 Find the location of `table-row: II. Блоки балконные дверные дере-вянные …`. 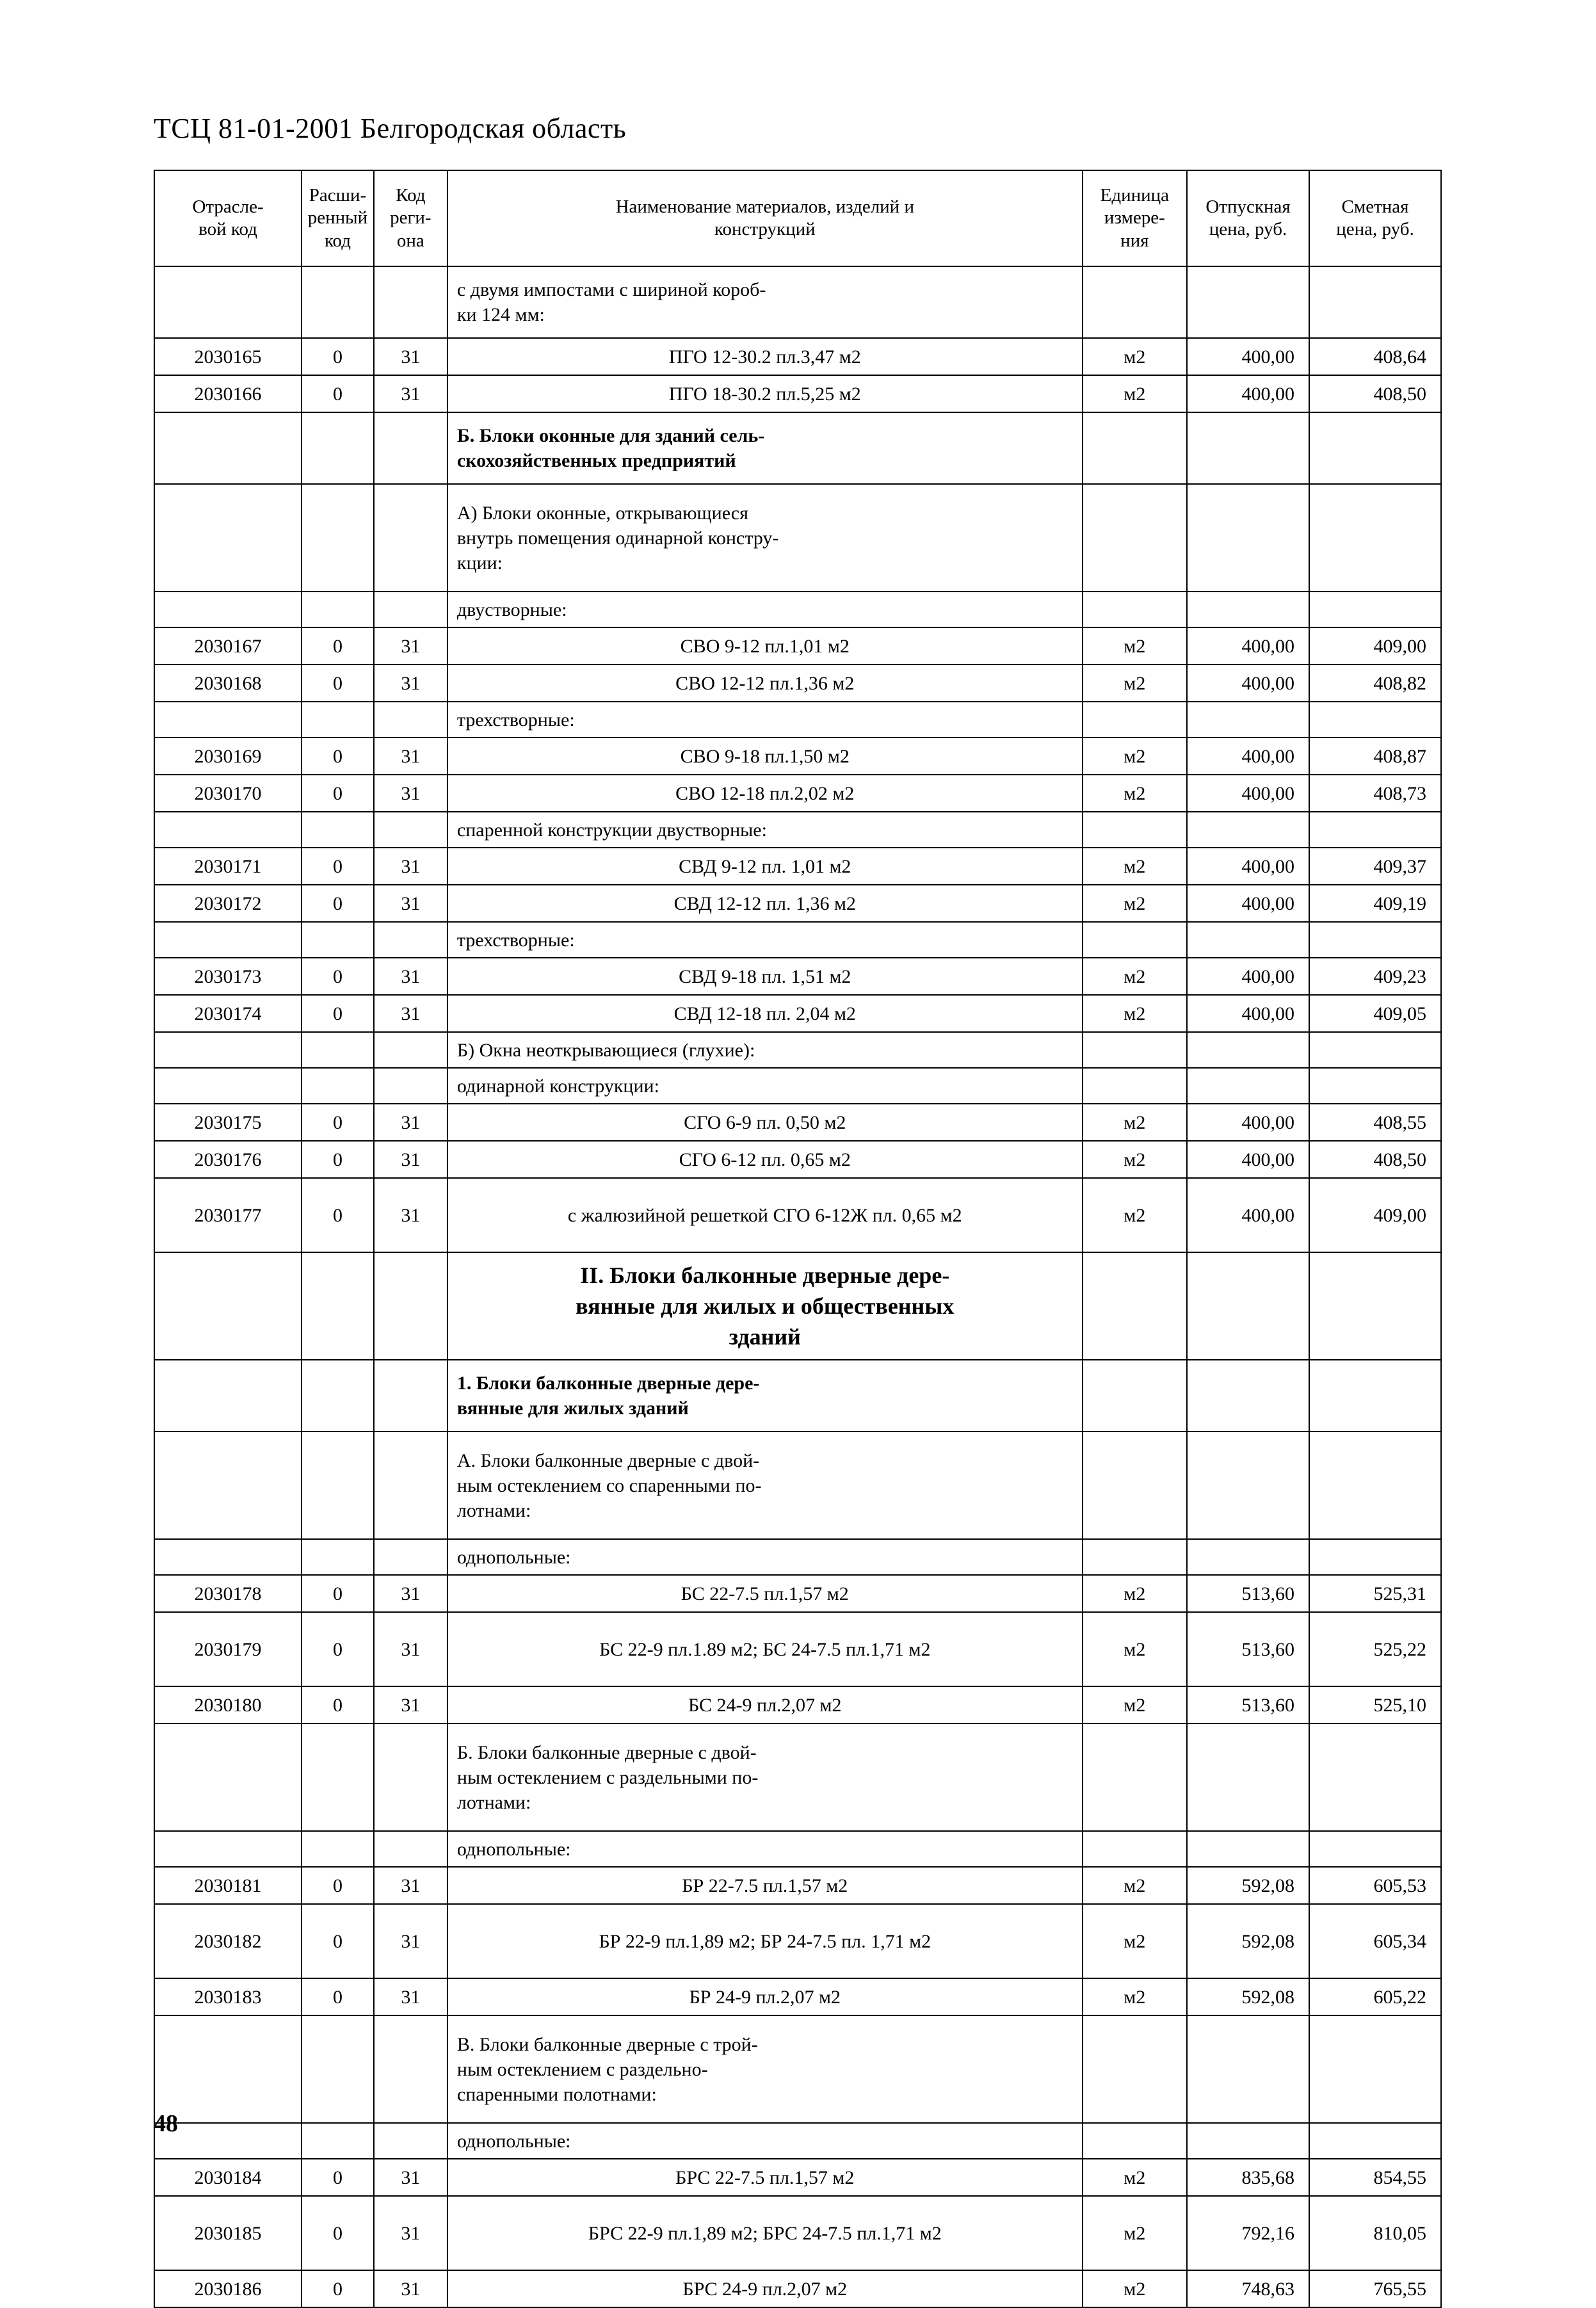

table-row: II. Блоки балконные дверные дере-вянные … is located at coordinates (797, 1306).